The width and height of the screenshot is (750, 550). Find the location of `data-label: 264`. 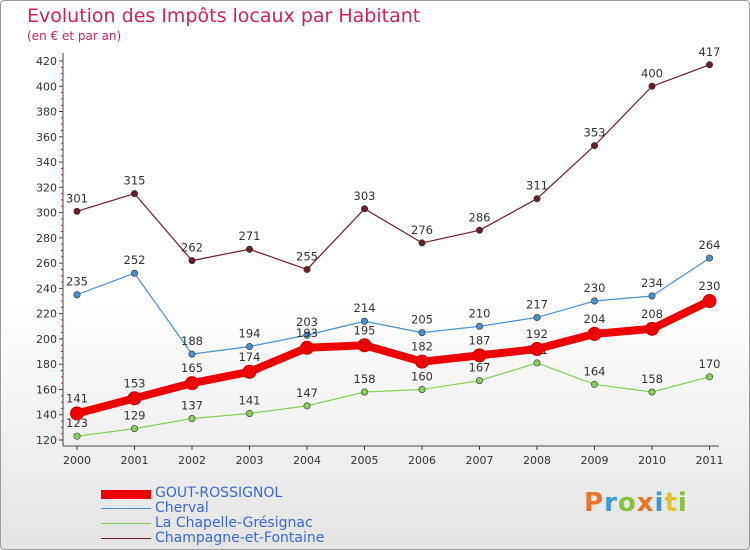

data-label: 264 is located at coordinates (710, 245).